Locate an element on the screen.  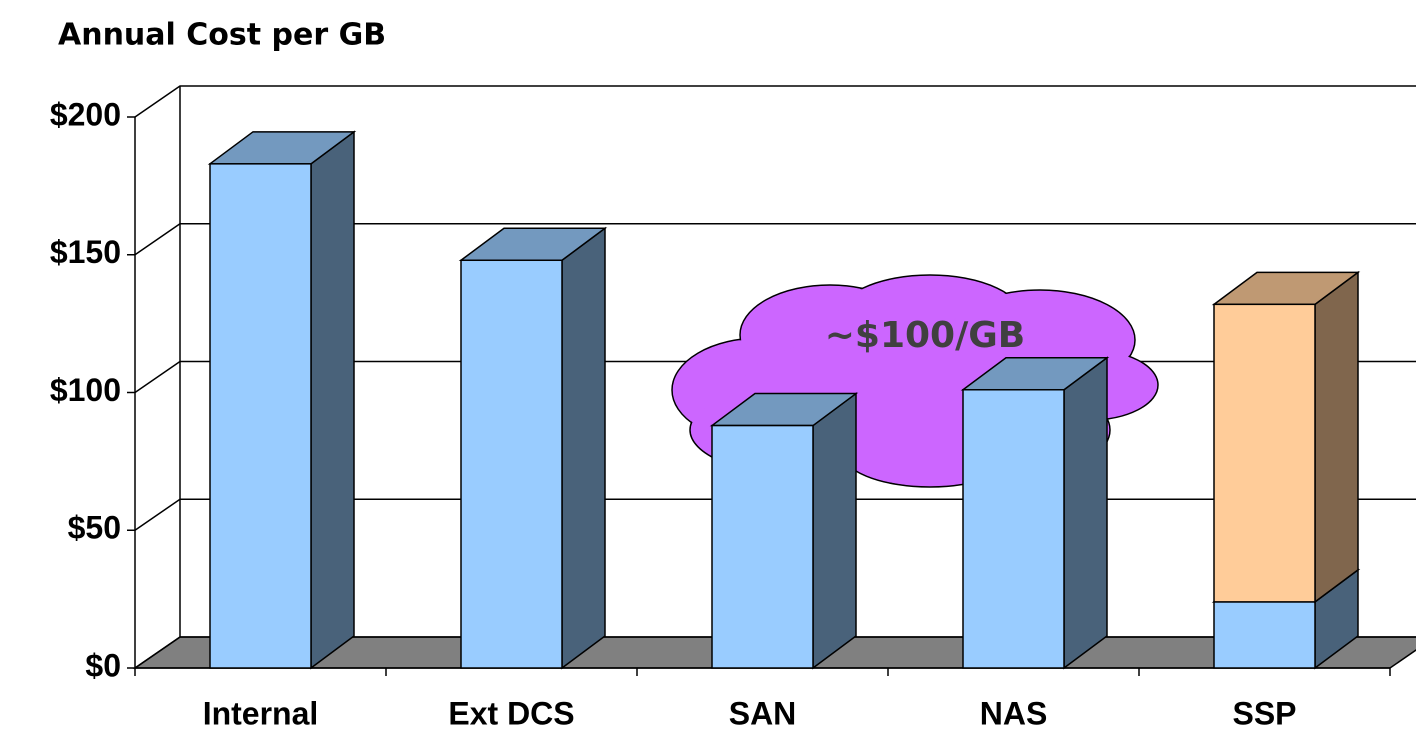
x-tick-label: SAN is located at coordinates (763, 713).